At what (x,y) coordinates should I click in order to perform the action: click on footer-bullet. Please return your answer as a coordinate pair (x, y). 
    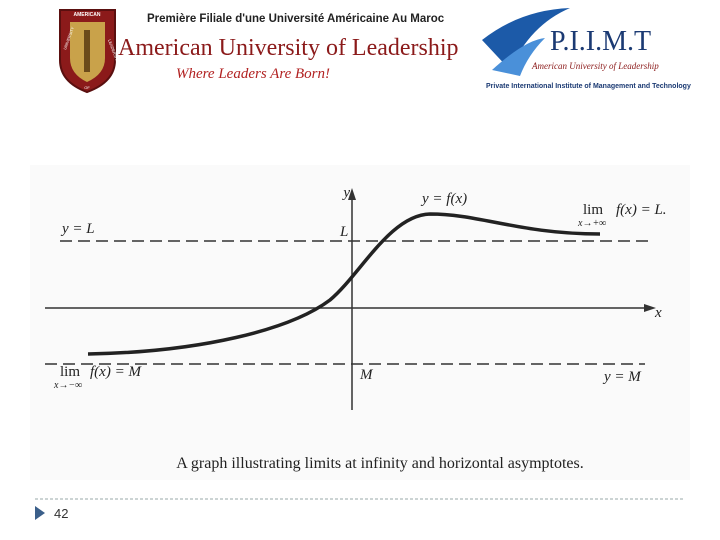
    Looking at the image, I should click on (40, 513).